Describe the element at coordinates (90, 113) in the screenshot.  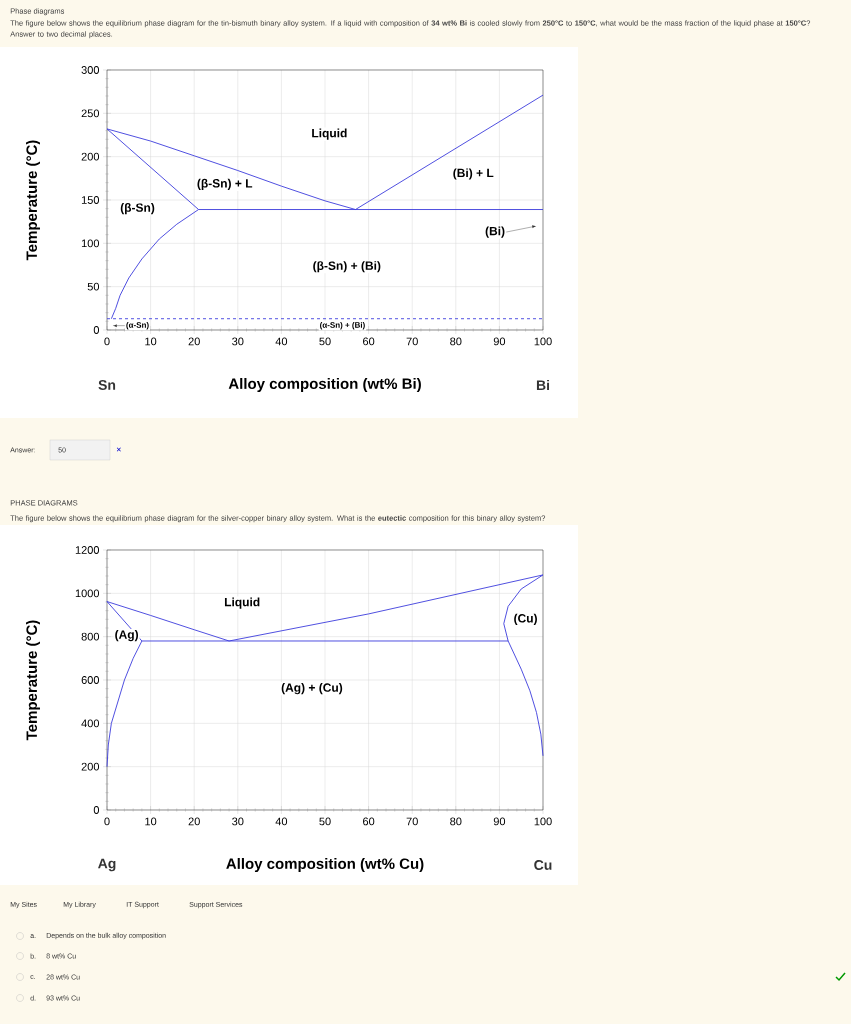
I see `y-tick-label: 250` at that location.